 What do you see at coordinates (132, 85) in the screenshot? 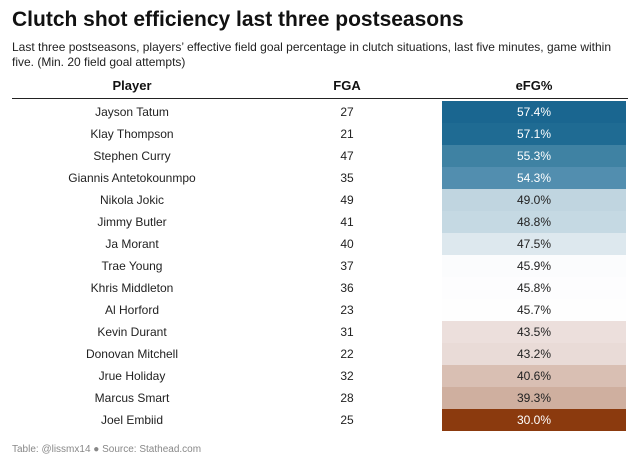
I see `column-header-player: Player` at bounding box center [132, 85].